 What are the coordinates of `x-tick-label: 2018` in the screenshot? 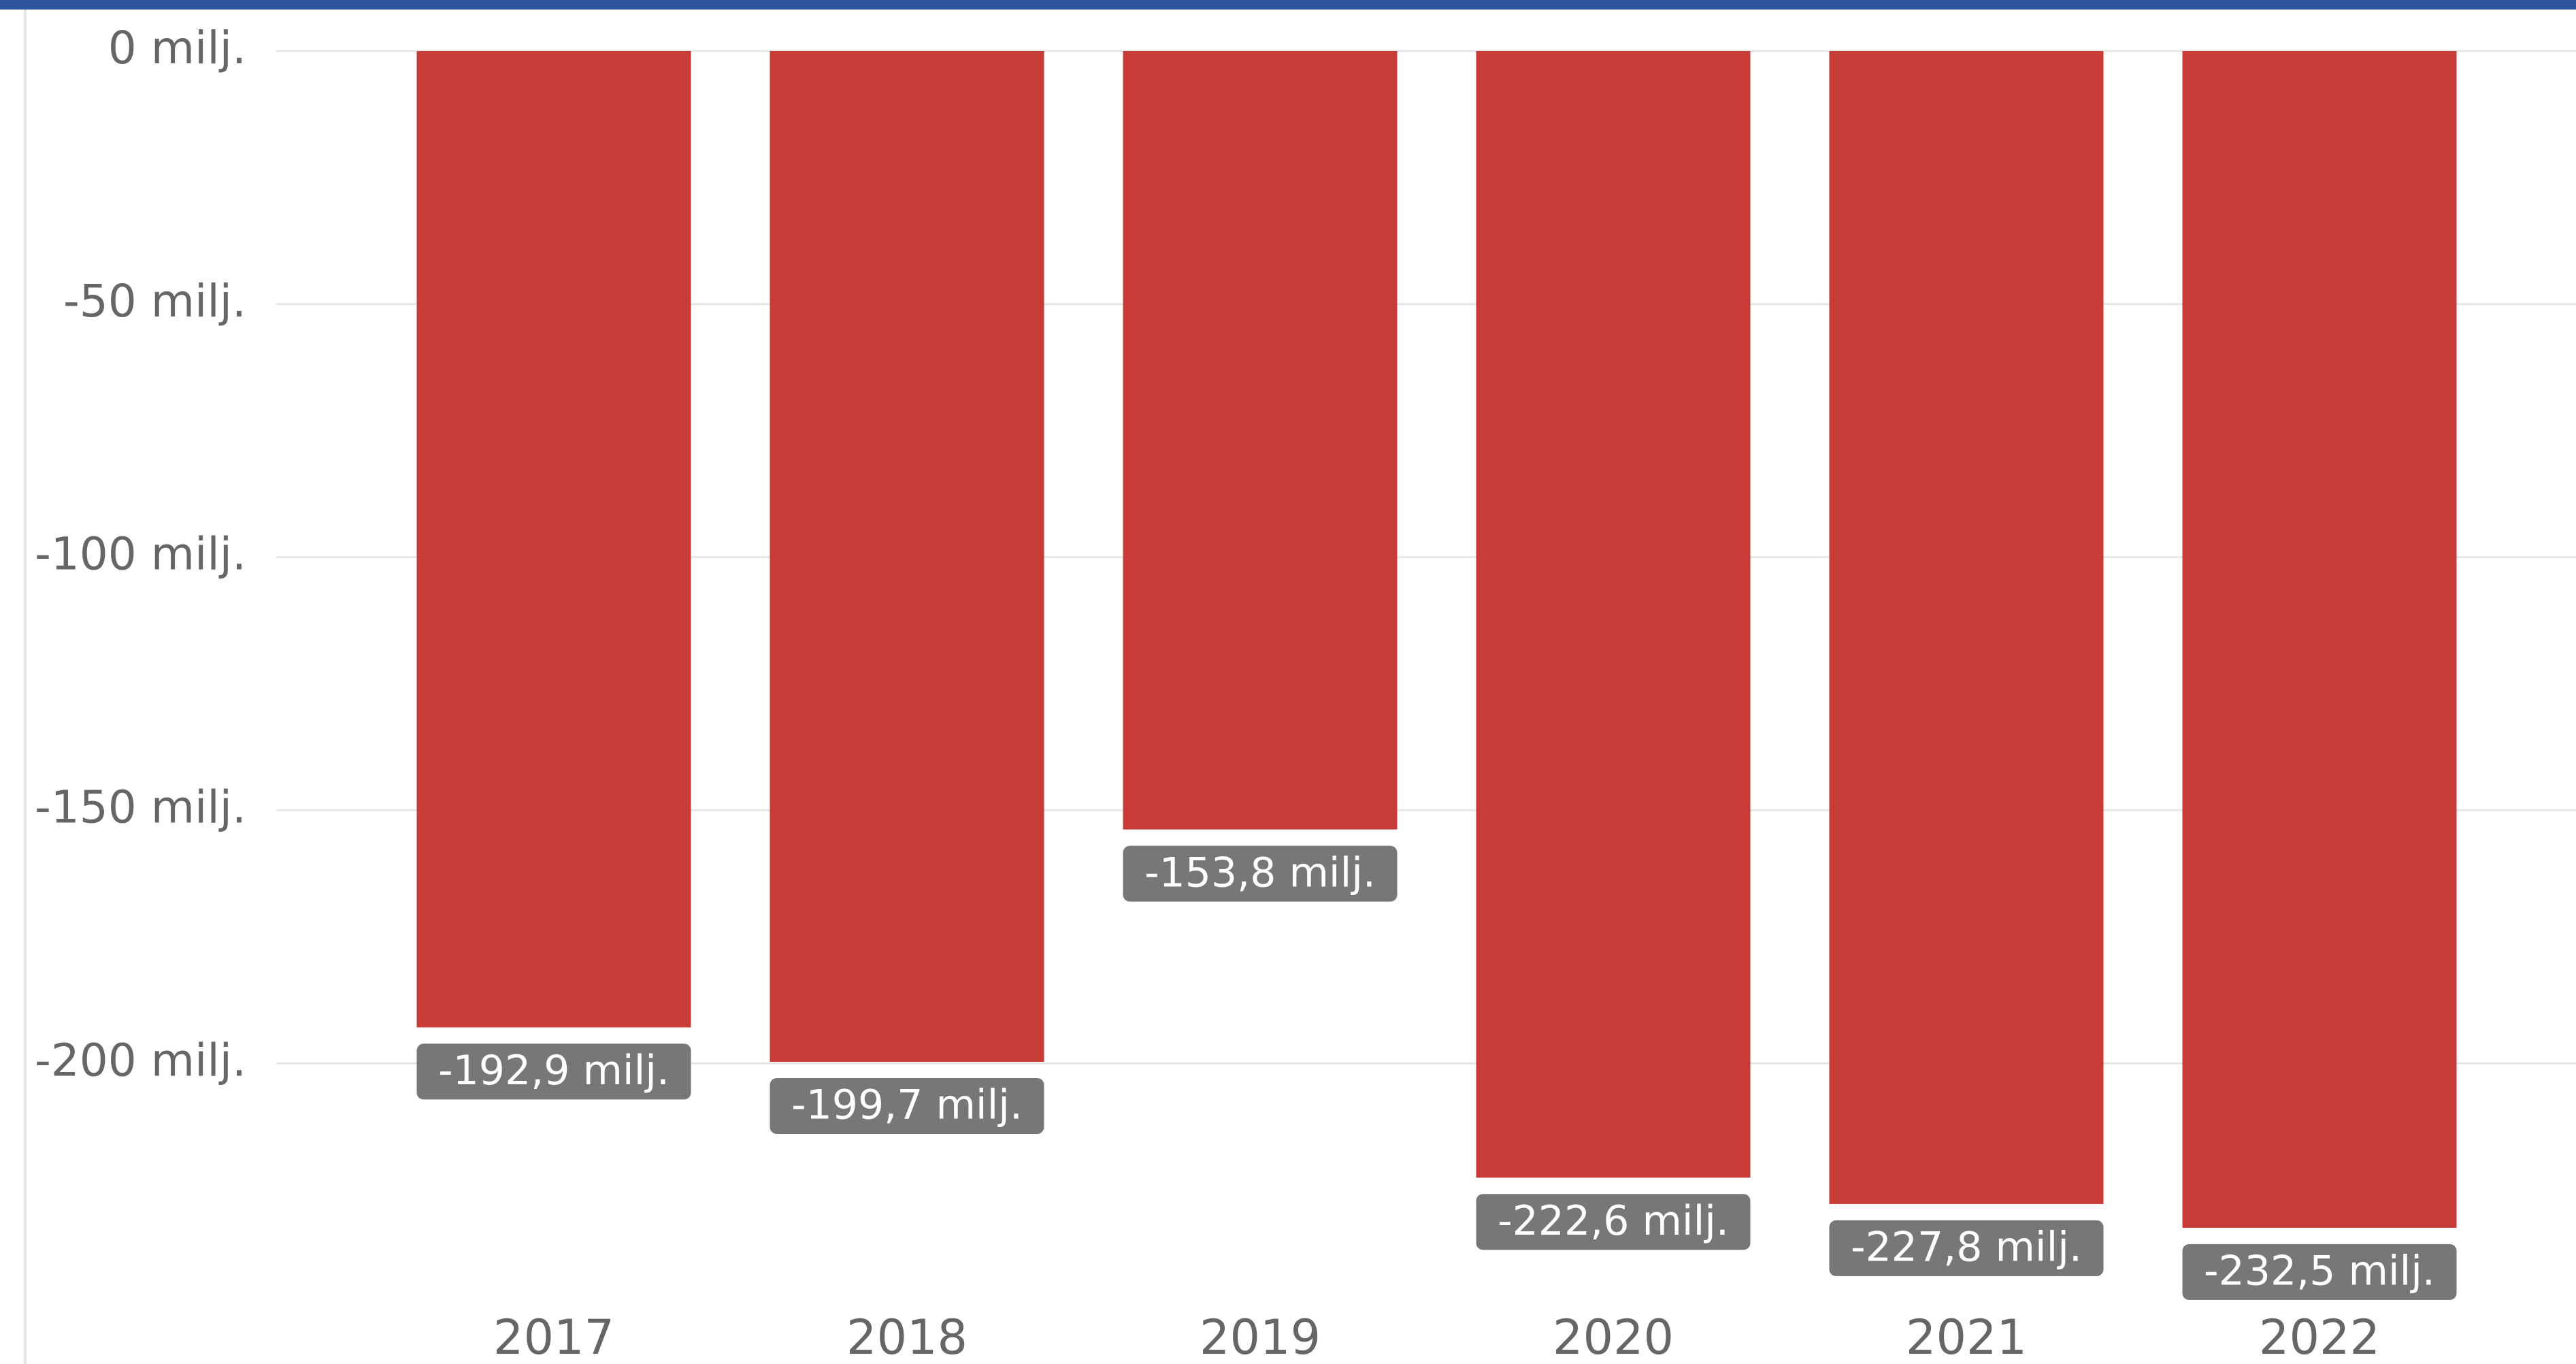 It's located at (907, 1337).